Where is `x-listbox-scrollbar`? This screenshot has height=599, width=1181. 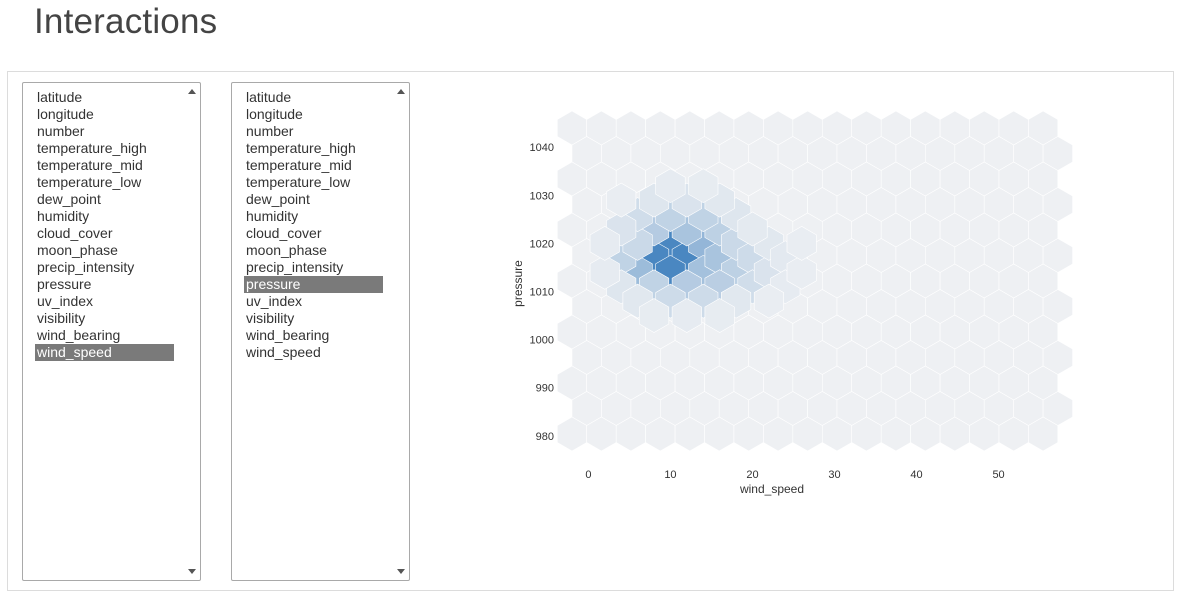 x-listbox-scrollbar is located at coordinates (191, 331).